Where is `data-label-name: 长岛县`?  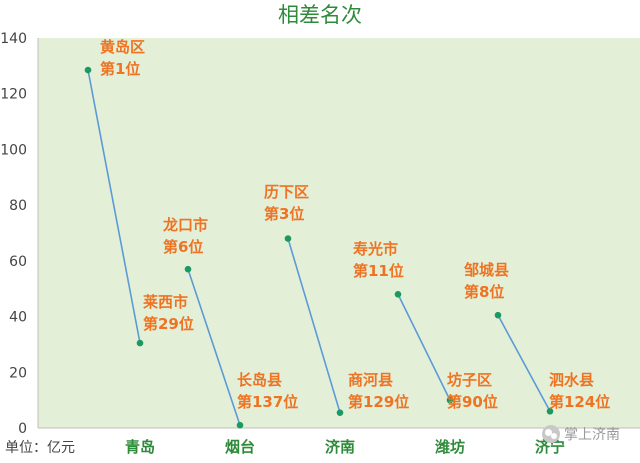 data-label-name: 长岛县 is located at coordinates (259, 380).